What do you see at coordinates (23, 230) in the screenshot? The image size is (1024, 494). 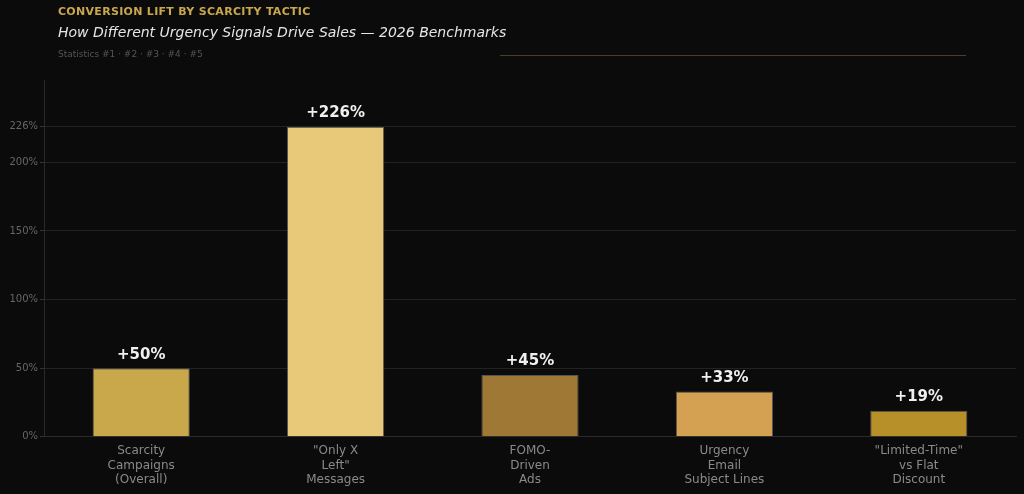 I see `y-tick-label: 150%` at bounding box center [23, 230].